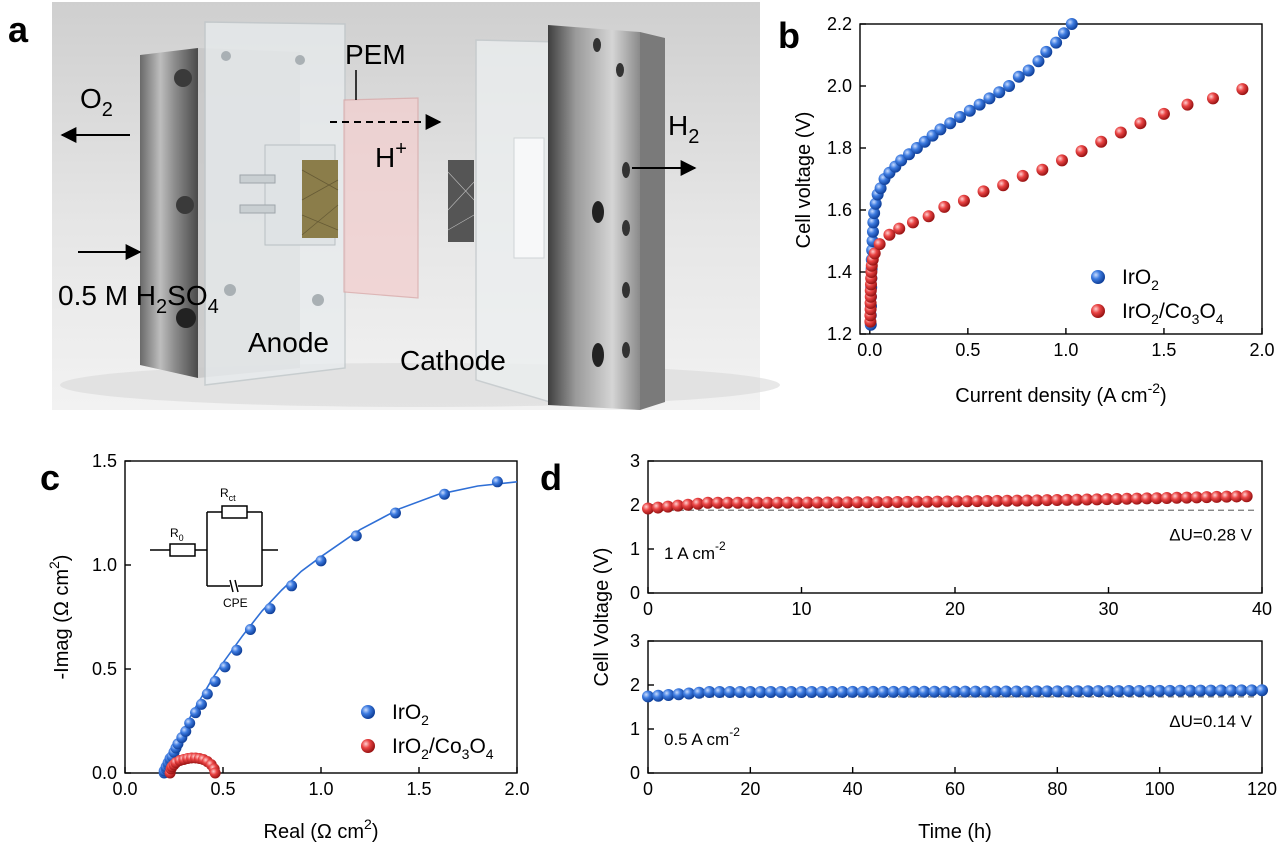 This screenshot has height=847, width=1285. What do you see at coordinates (635, 461) in the screenshot?
I see `y-tick-label: 3` at bounding box center [635, 461].